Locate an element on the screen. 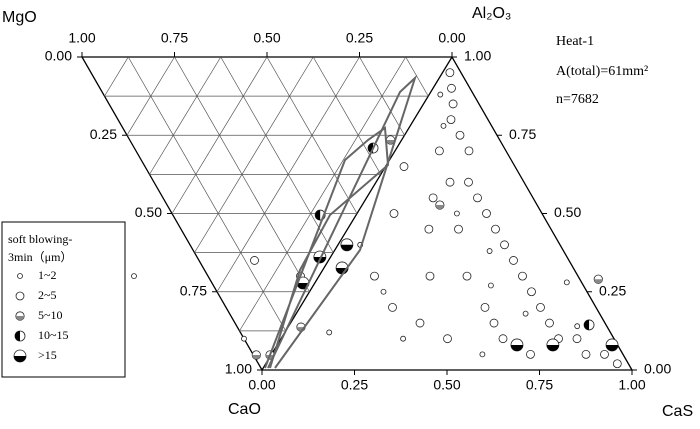  region is located at coordinates (342, 221).